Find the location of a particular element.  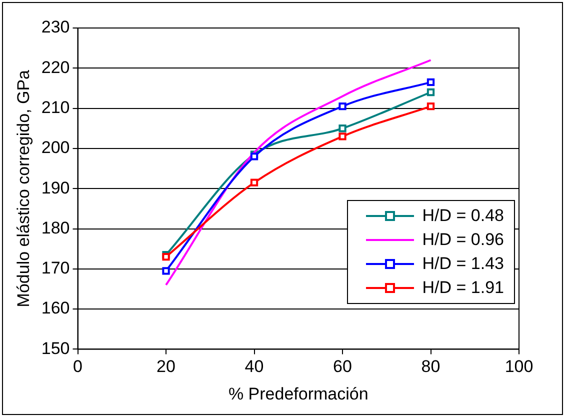

y-tick-label: 230 is located at coordinates (55, 27).